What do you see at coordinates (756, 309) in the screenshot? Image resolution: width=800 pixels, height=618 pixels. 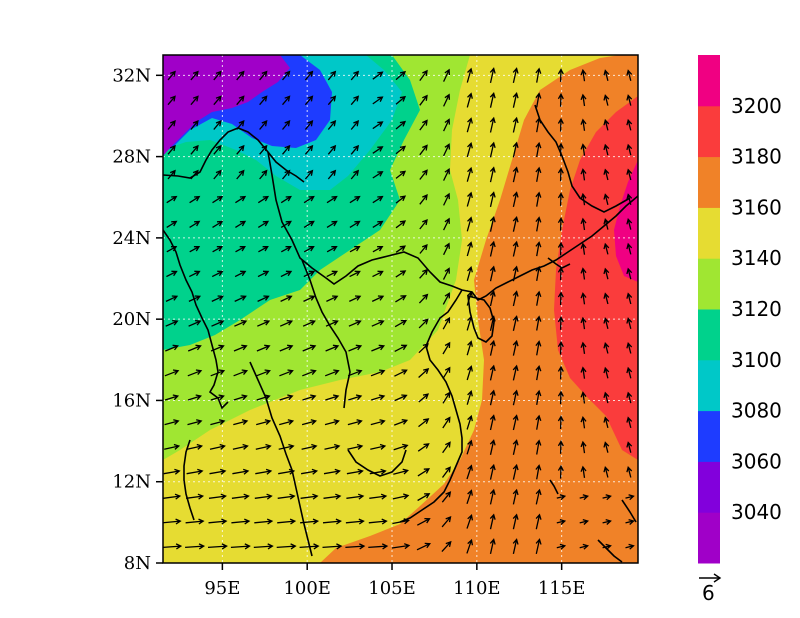 I see `colorbar-label: 3120` at bounding box center [756, 309].